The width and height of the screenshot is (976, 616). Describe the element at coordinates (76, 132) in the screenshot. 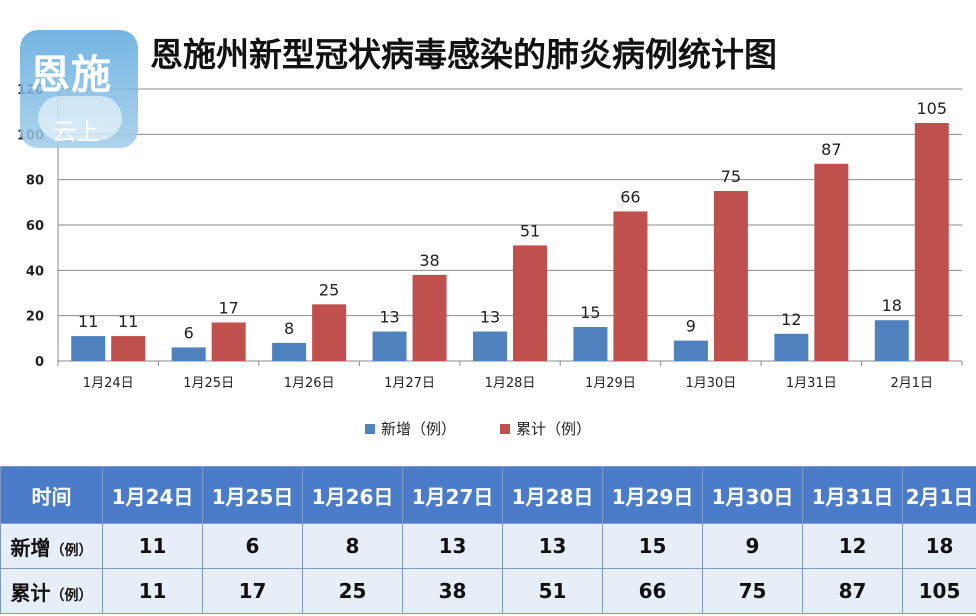

I see `logo-text-bottom: 云上` at that location.